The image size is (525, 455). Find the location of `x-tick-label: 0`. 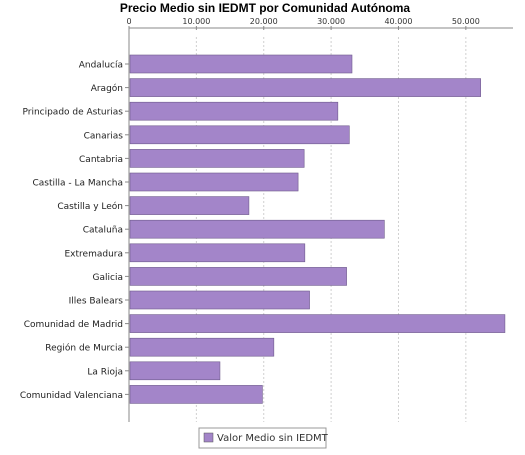

x-tick-label: 0 is located at coordinates (128, 21).